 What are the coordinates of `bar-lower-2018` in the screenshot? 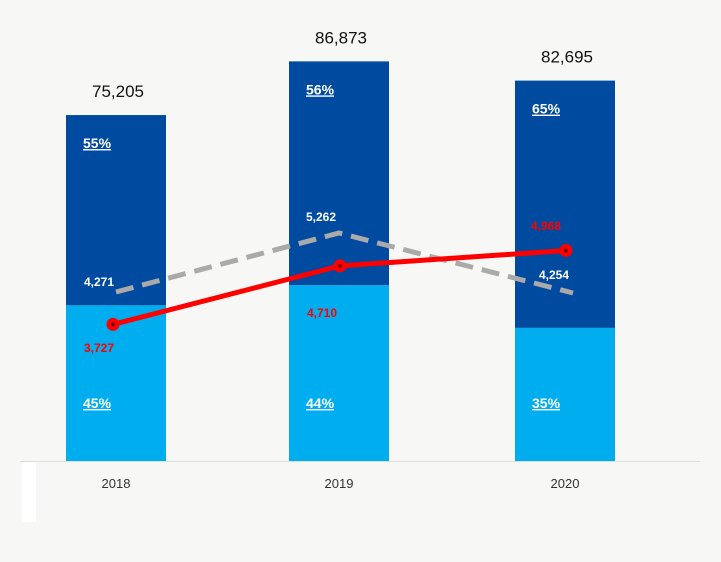 It's located at (116, 383).